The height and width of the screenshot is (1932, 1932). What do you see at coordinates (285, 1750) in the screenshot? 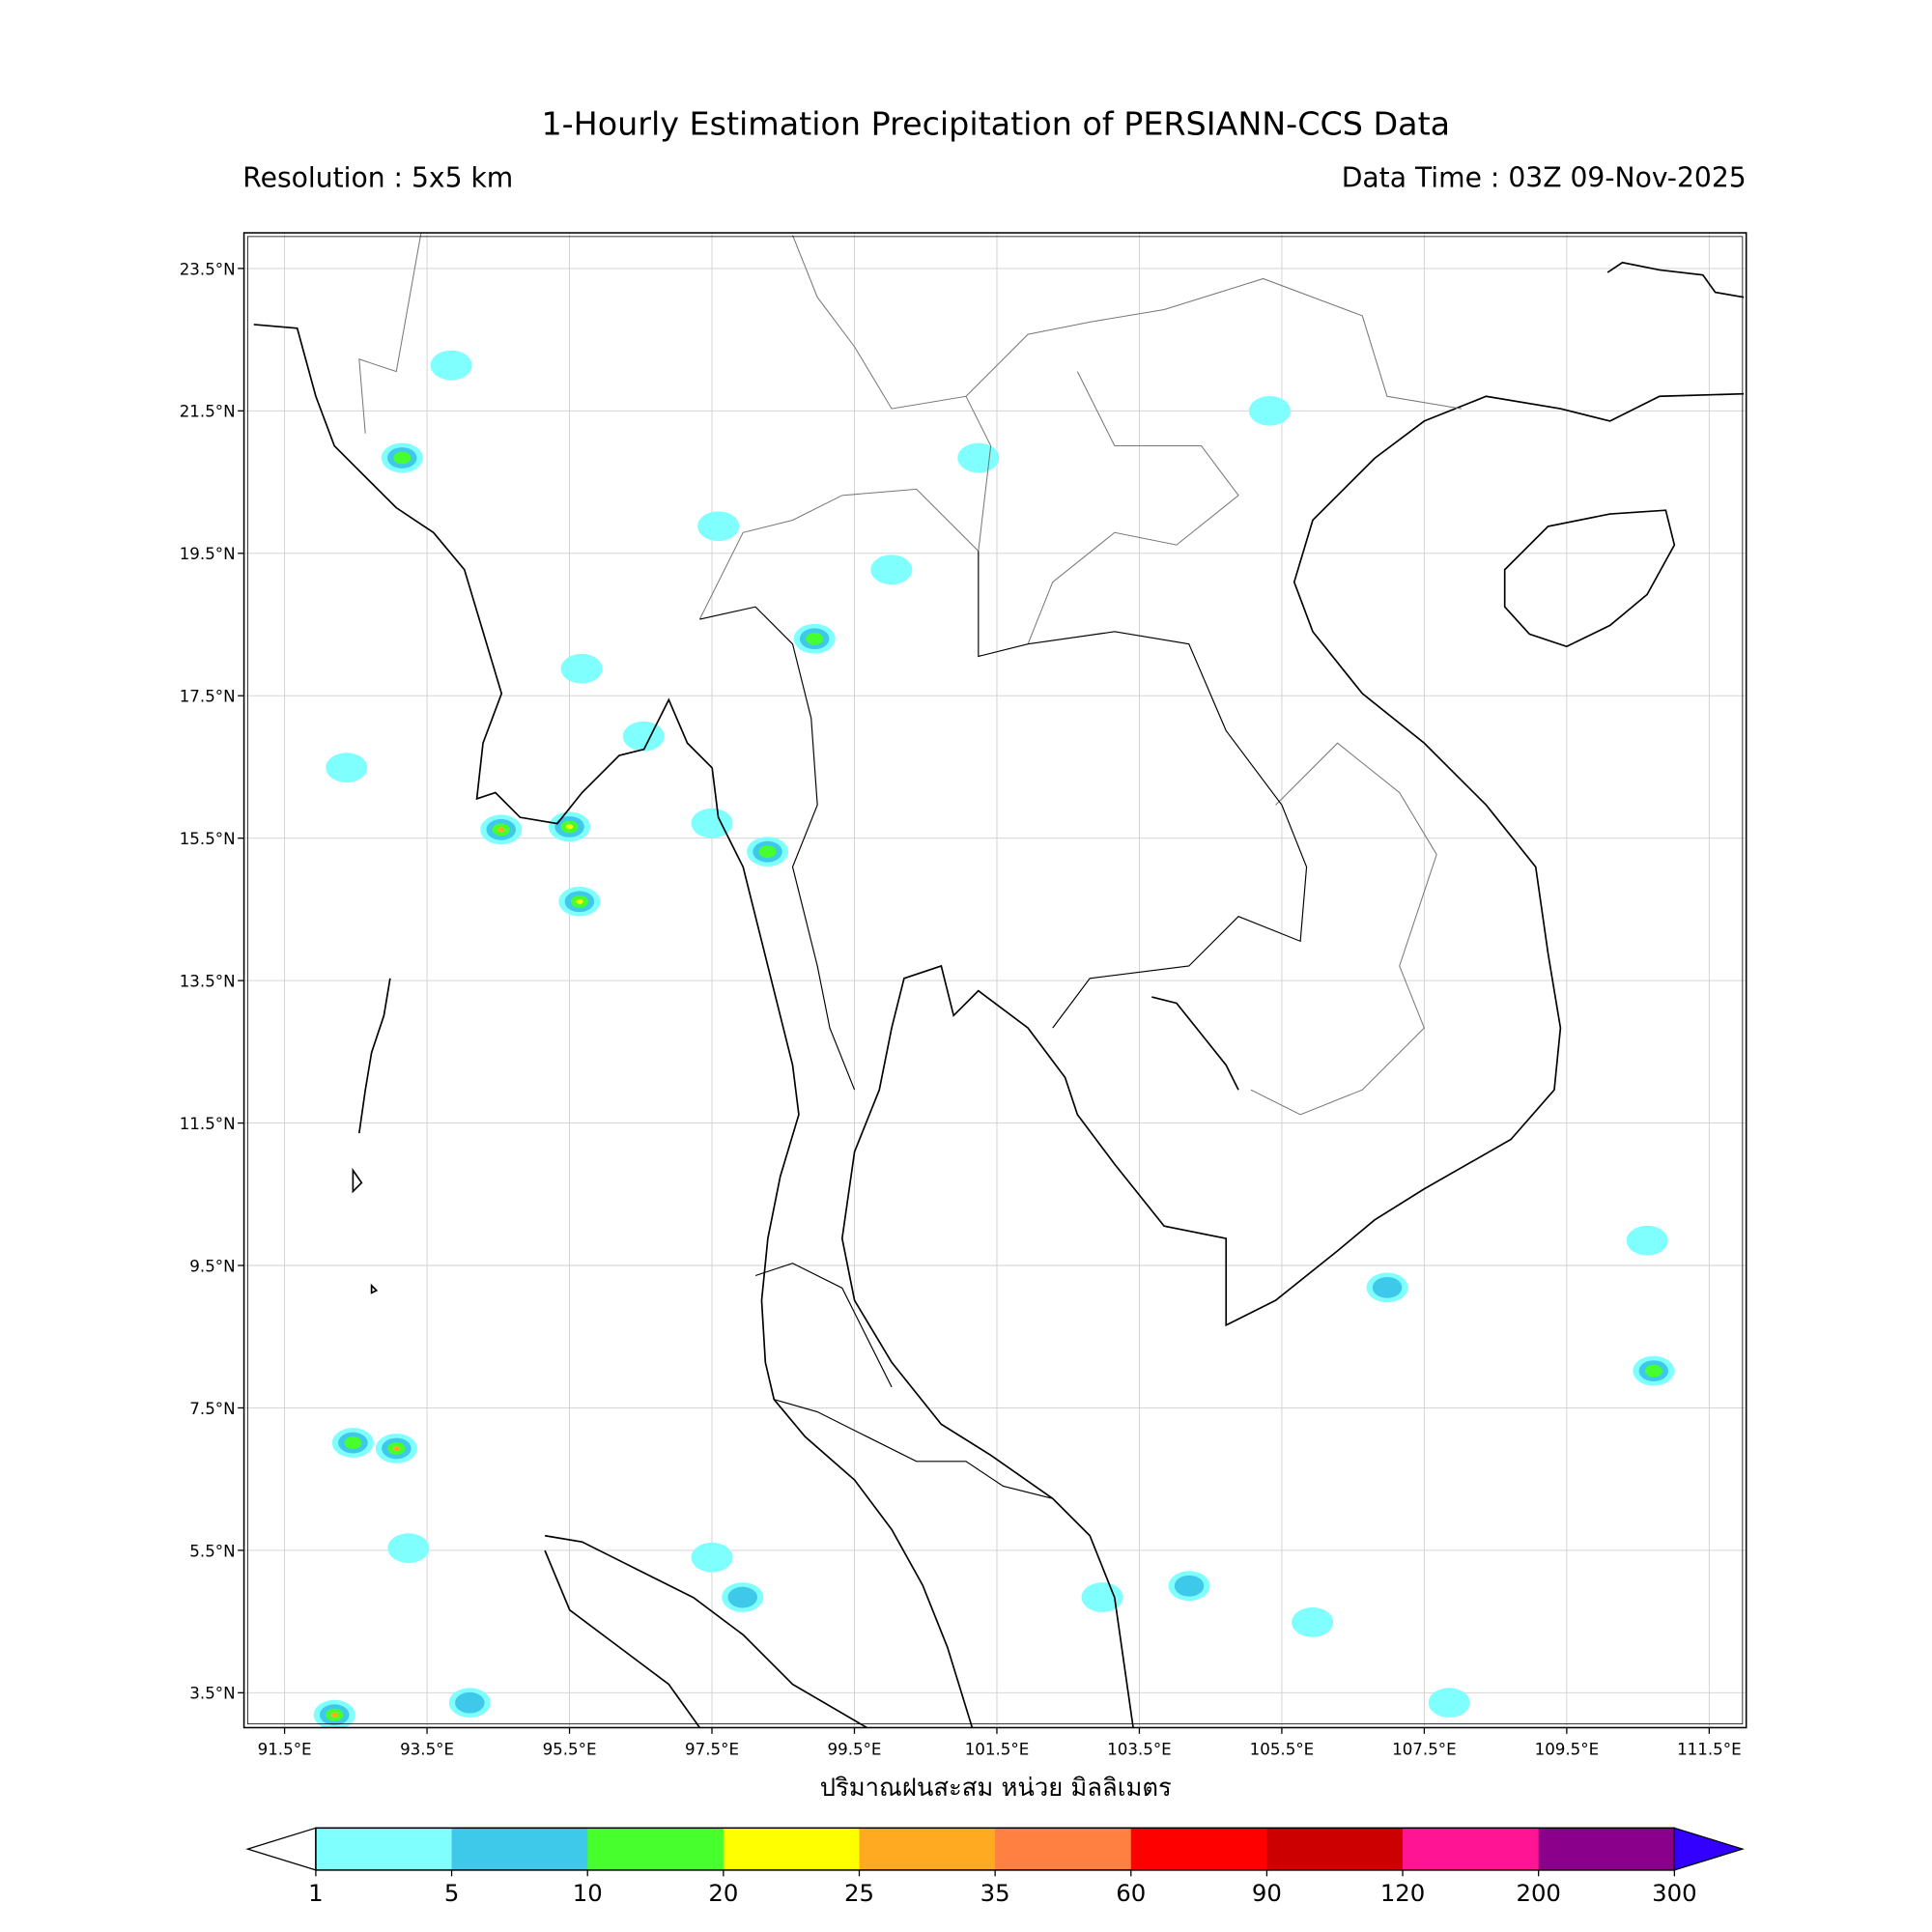
I see `lon-tick-label: 91.5°E` at bounding box center [285, 1750].